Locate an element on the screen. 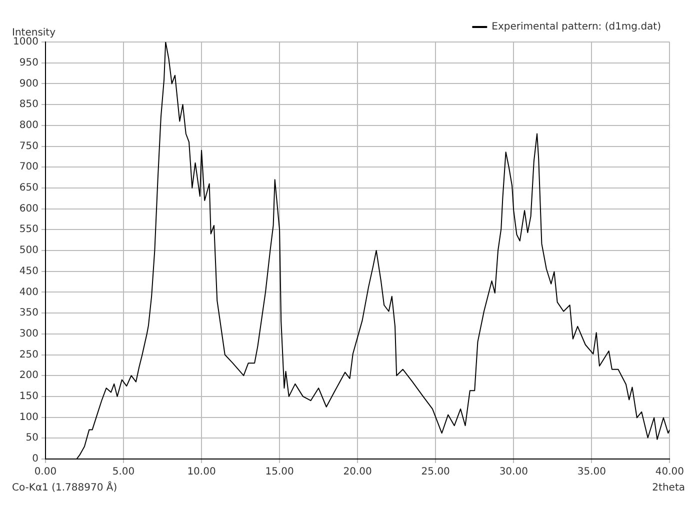 The image size is (695, 519). y-tick-label: 700 is located at coordinates (28, 167).